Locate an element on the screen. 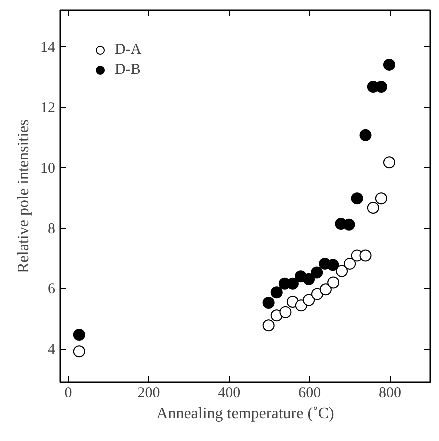  y-axis-title: Relative pole intensities is located at coordinates (24, 197).